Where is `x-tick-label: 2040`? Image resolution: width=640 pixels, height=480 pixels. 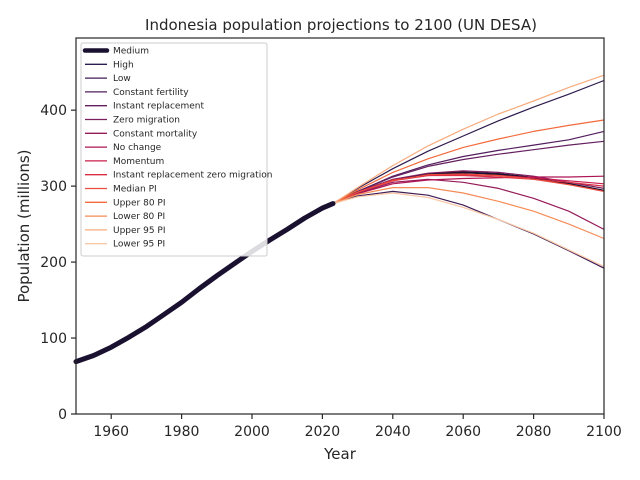 x-tick-label: 2040 is located at coordinates (393, 432).